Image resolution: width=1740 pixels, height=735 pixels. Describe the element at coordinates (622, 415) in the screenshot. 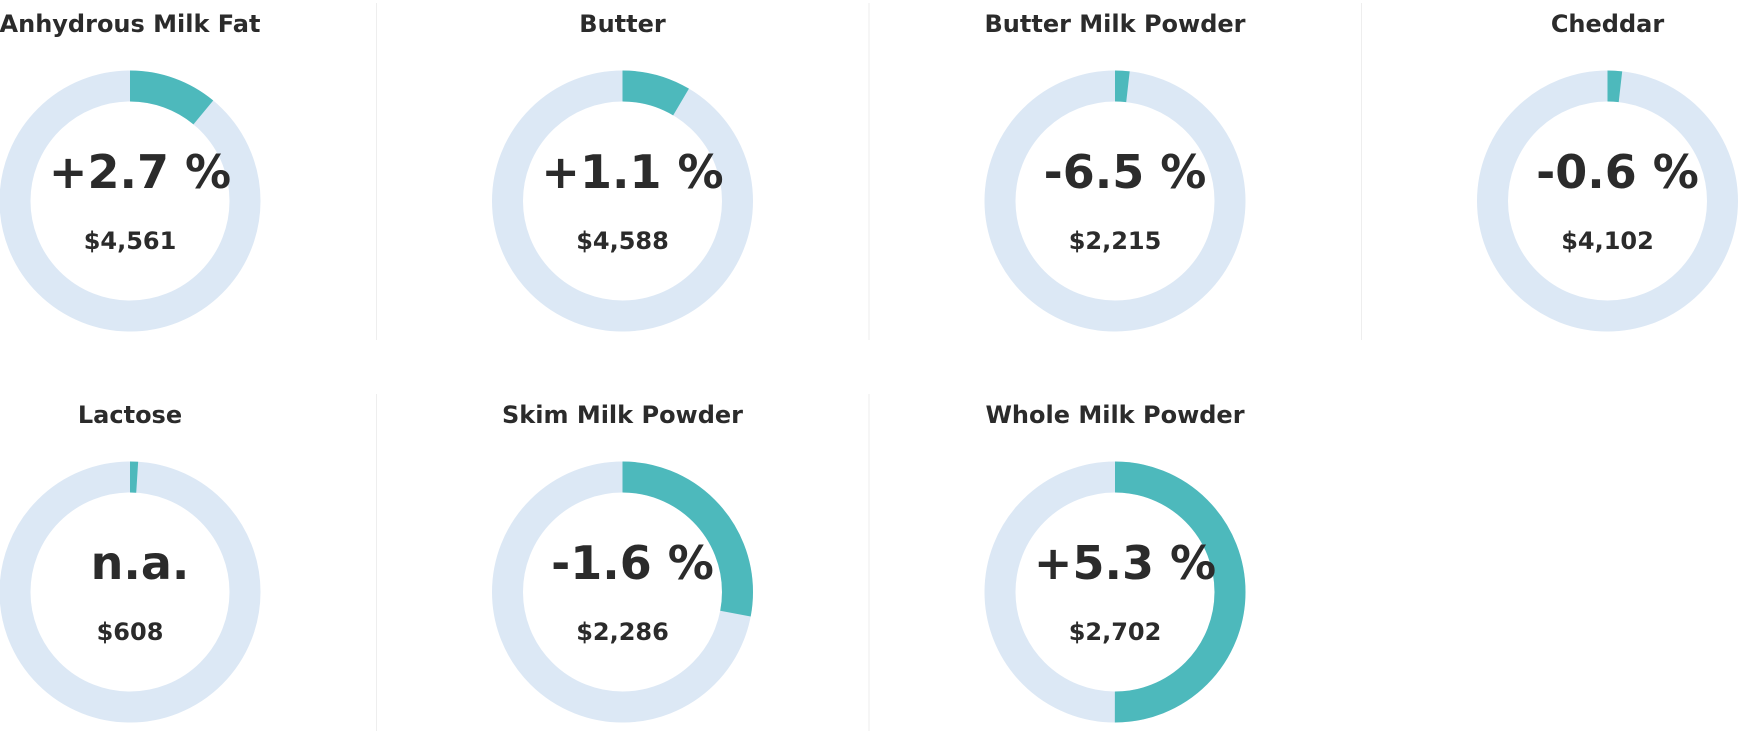

I see `card-title: Skim Milk Powder` at that location.